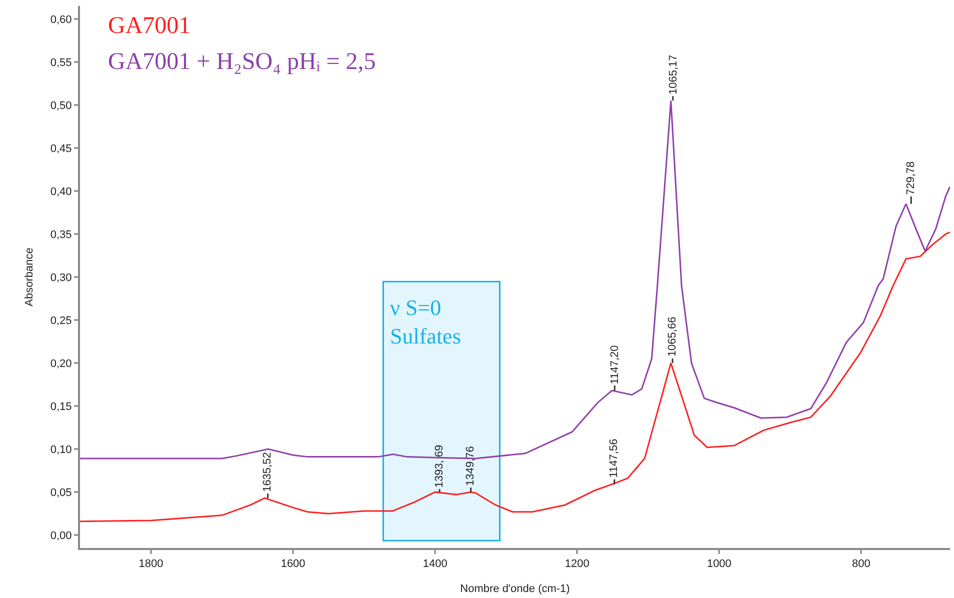 This screenshot has height=598, width=954. I want to click on y-tick-label: 0,50, so click(61, 106).